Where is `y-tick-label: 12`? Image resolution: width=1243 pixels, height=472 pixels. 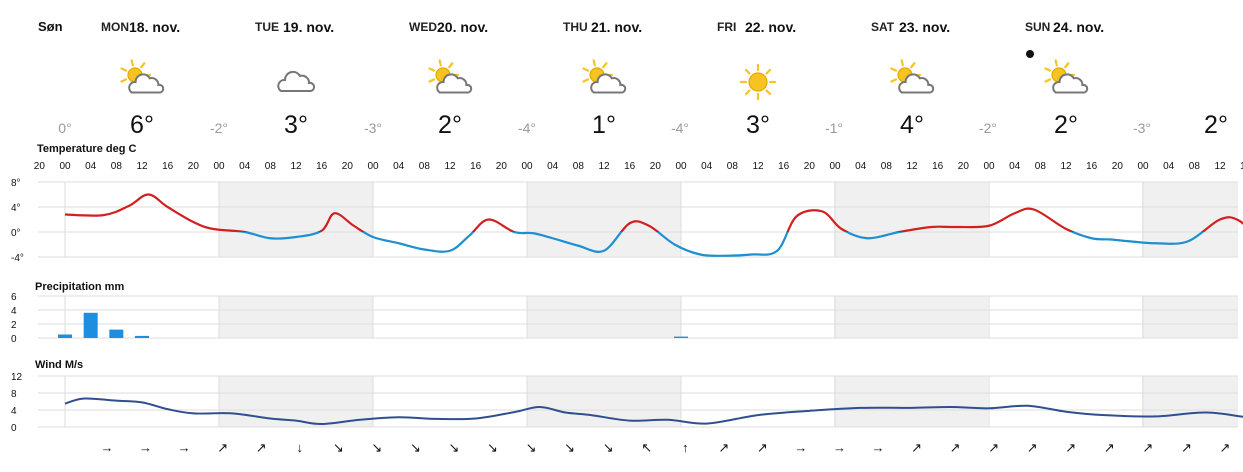
y-tick-label: 12 is located at coordinates (17, 377).